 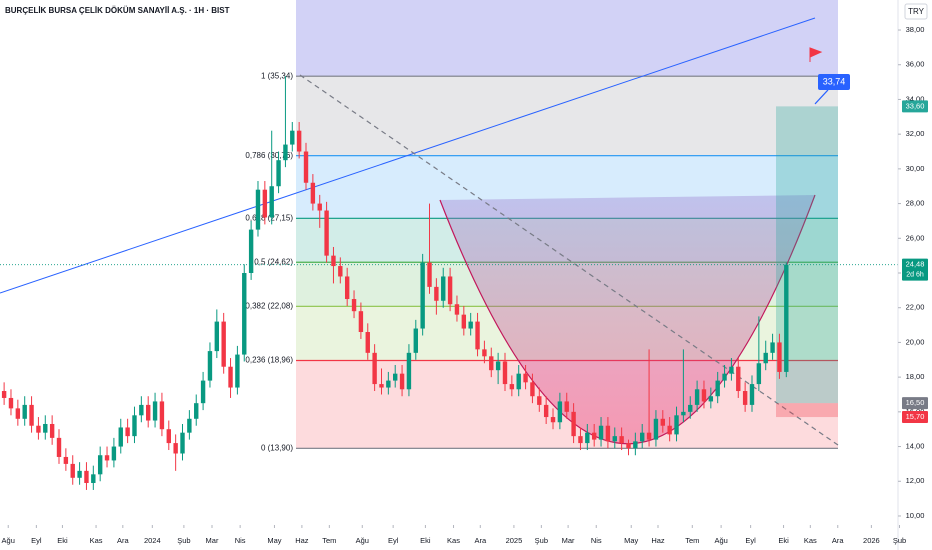 What do you see at coordinates (915, 269) in the screenshot?
I see `last-price-box` at bounding box center [915, 269].